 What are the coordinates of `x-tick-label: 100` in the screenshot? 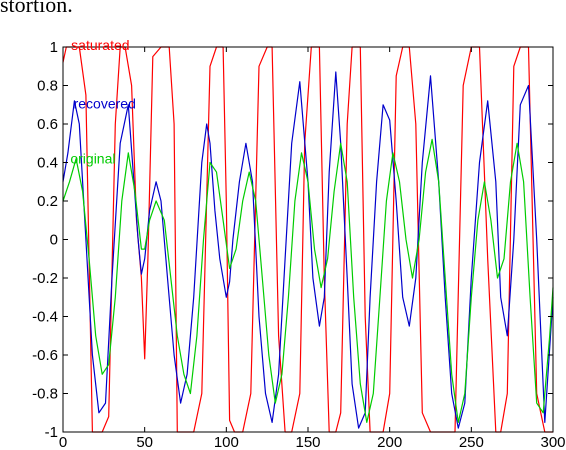 It's located at (226, 442).